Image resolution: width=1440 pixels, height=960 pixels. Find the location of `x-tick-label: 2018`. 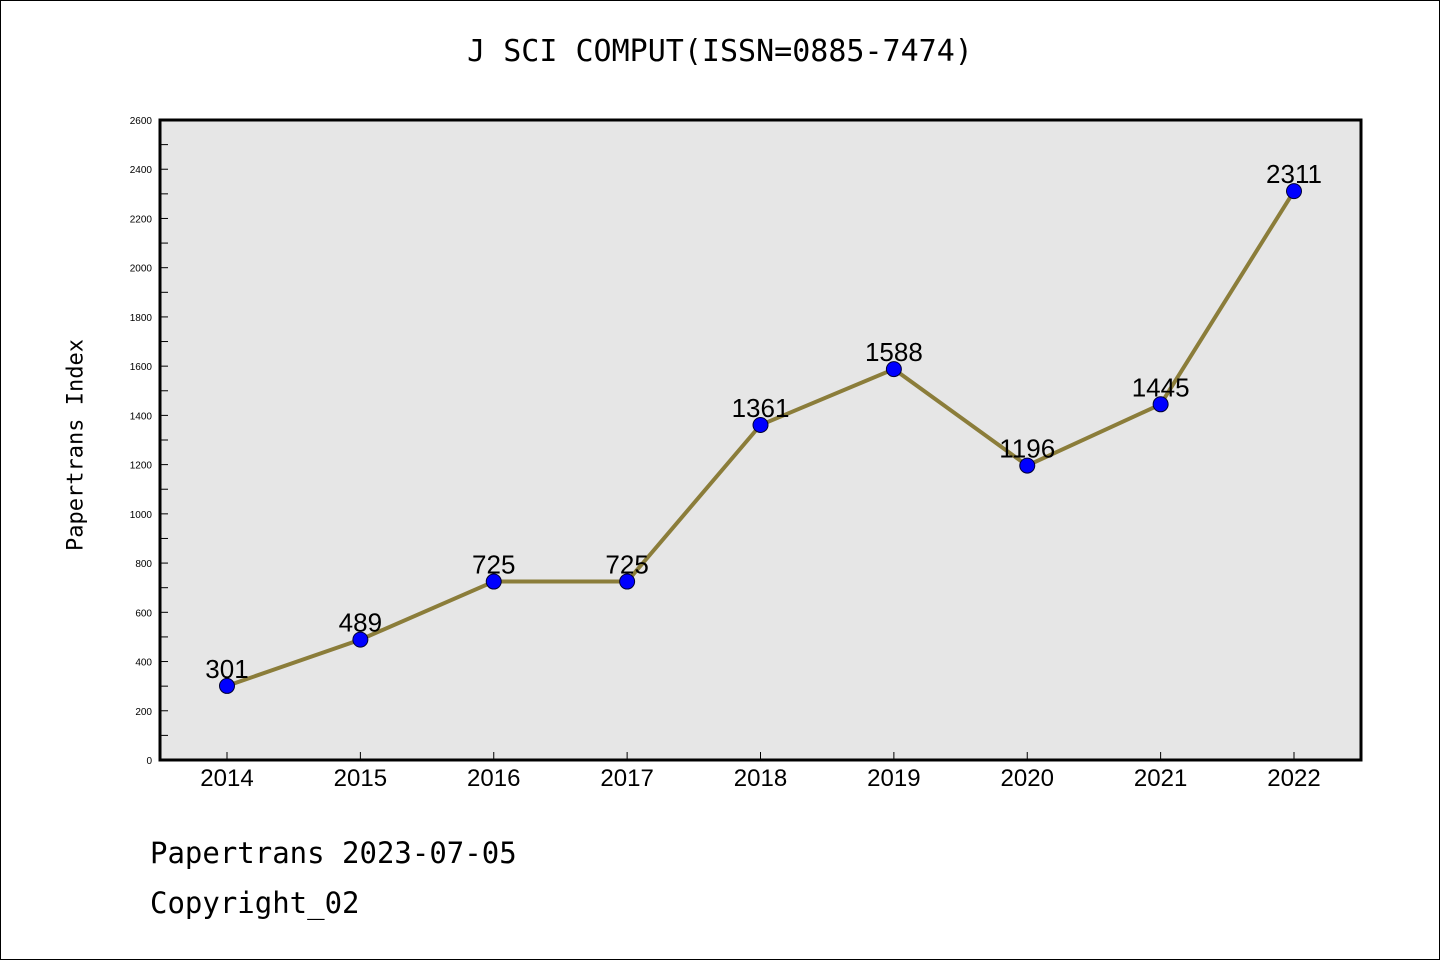

x-tick-label: 2018 is located at coordinates (760, 778).